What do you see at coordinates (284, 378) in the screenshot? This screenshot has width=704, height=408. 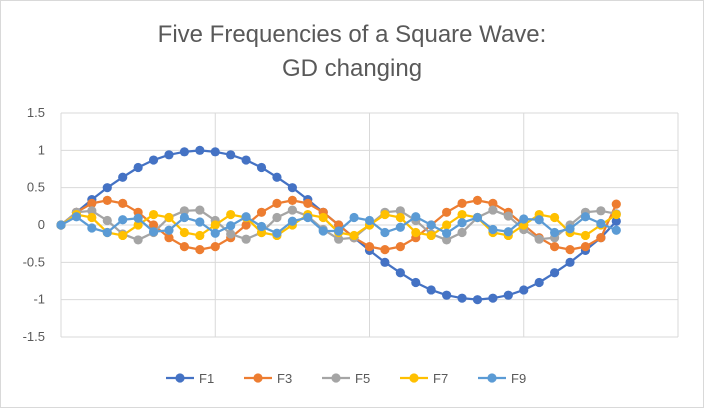 I see `legend-label: F3` at bounding box center [284, 378].